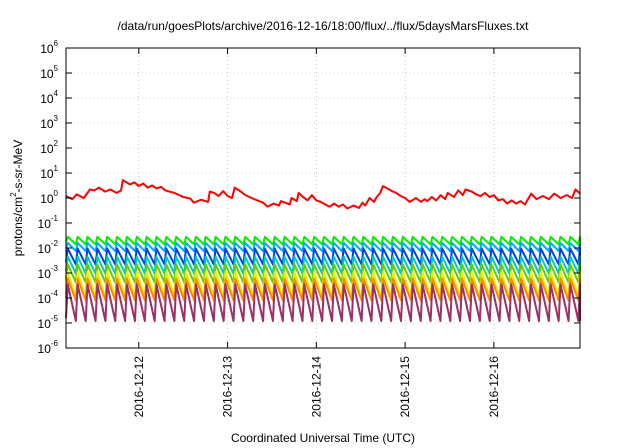 The height and width of the screenshot is (448, 640). Describe the element at coordinates (49, 72) in the screenshot. I see `y-tick-label: 10⁵` at that location.